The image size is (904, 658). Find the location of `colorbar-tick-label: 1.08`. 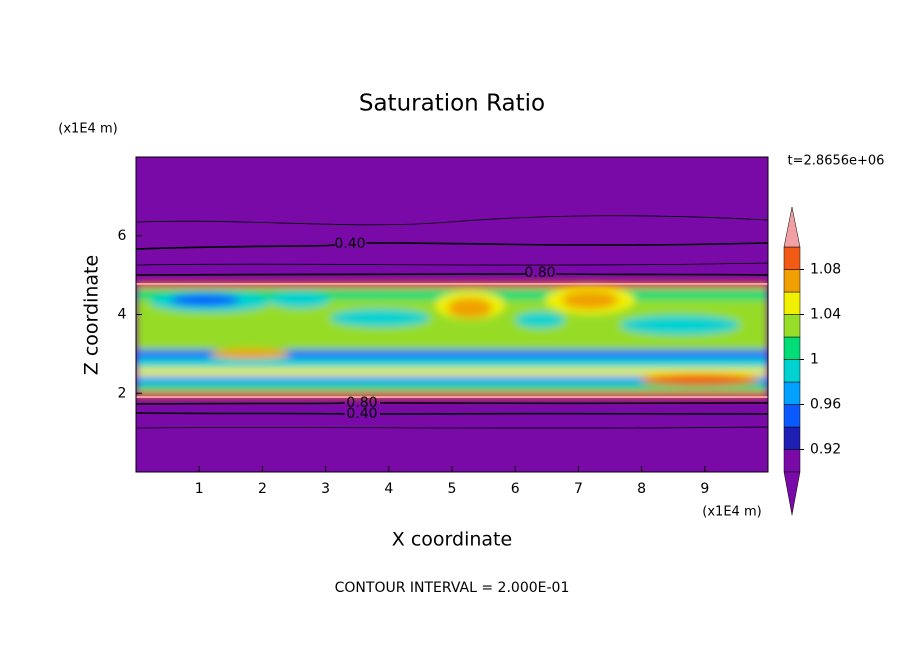

colorbar-tick-label: 1.08 is located at coordinates (825, 270).